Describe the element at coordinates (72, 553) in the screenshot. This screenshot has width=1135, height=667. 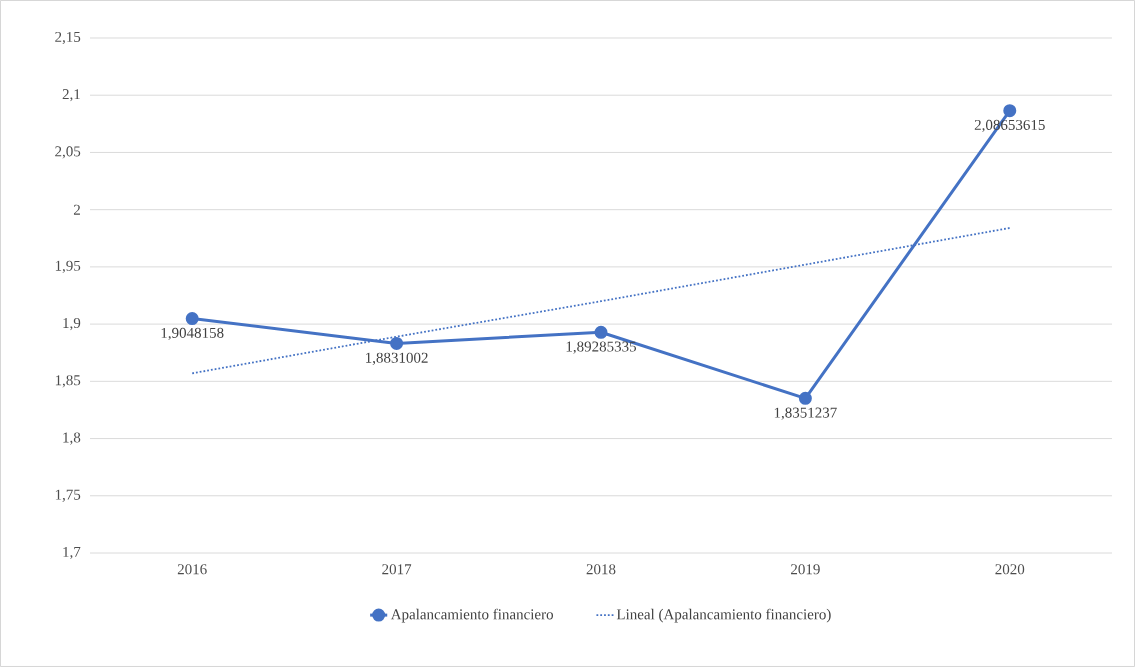
I see `y-tick-label: 1,7` at that location.